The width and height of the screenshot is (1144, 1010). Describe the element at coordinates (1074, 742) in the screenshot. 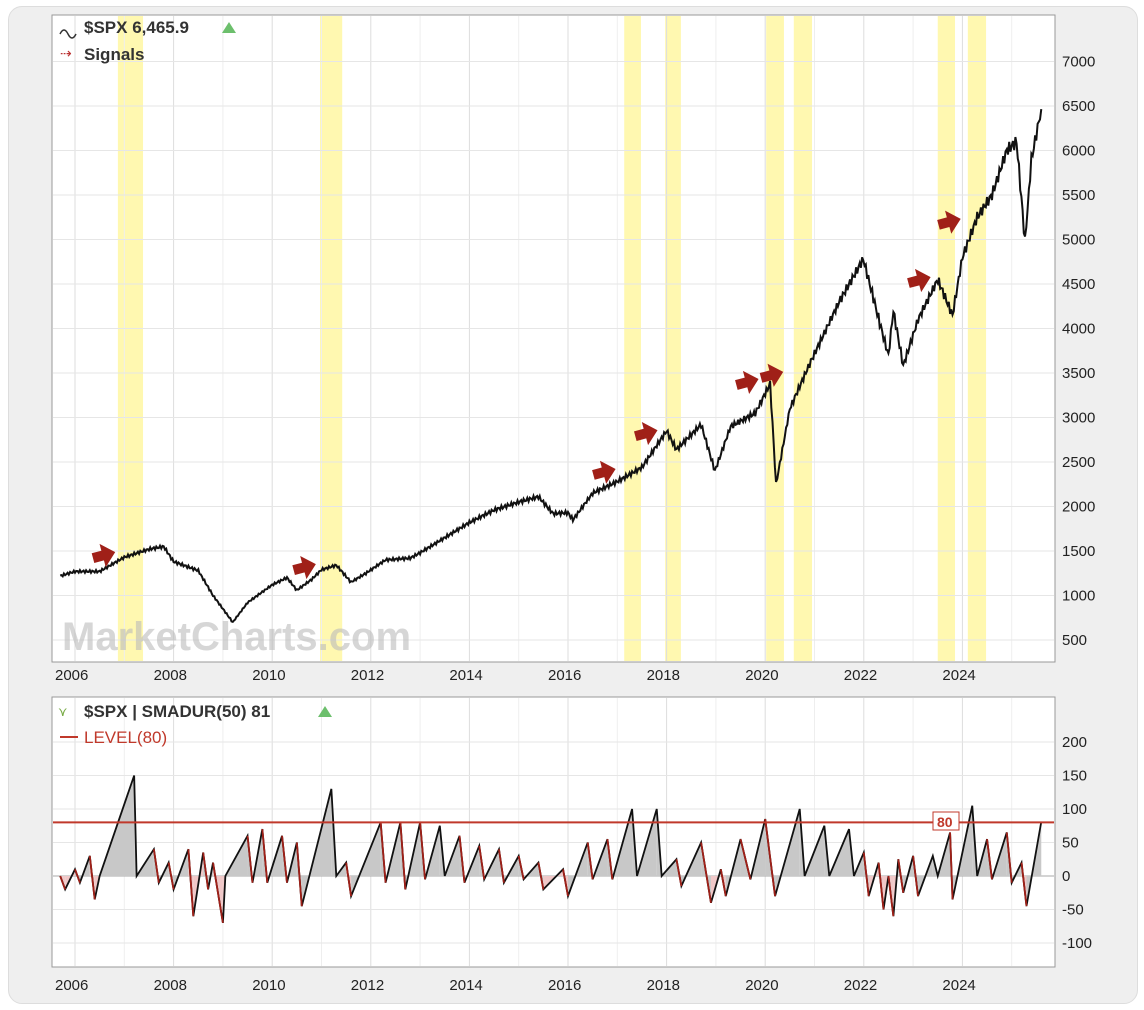

I see `y-tick-label: 200` at that location.